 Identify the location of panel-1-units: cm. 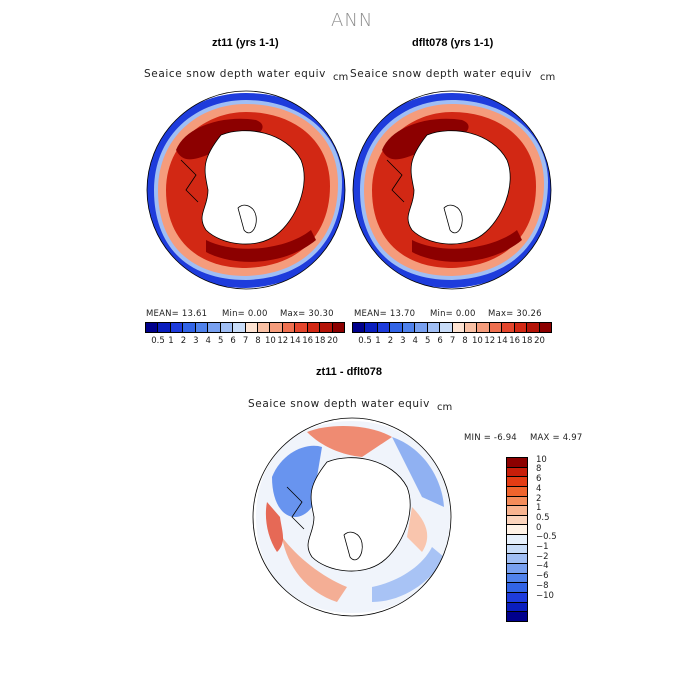
(341, 77).